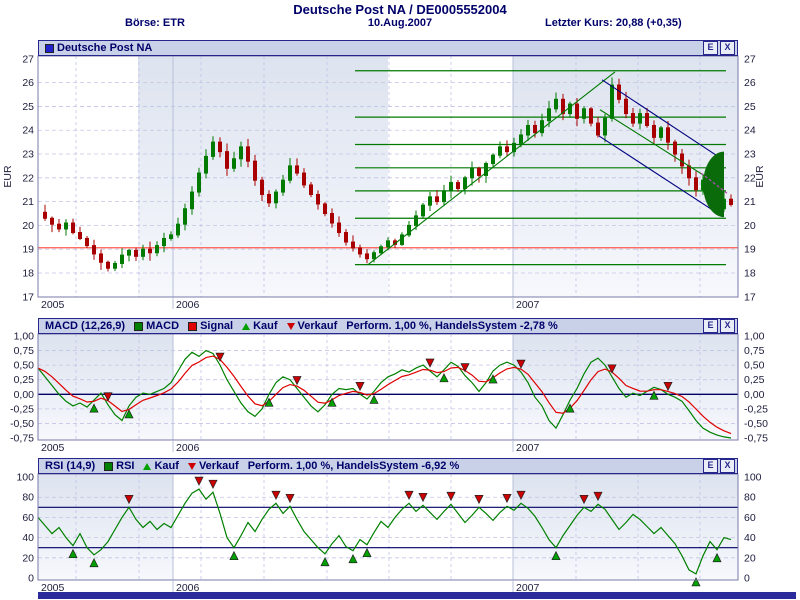  What do you see at coordinates (246, 326) in the screenshot?
I see `buy-marker-icon` at bounding box center [246, 326].